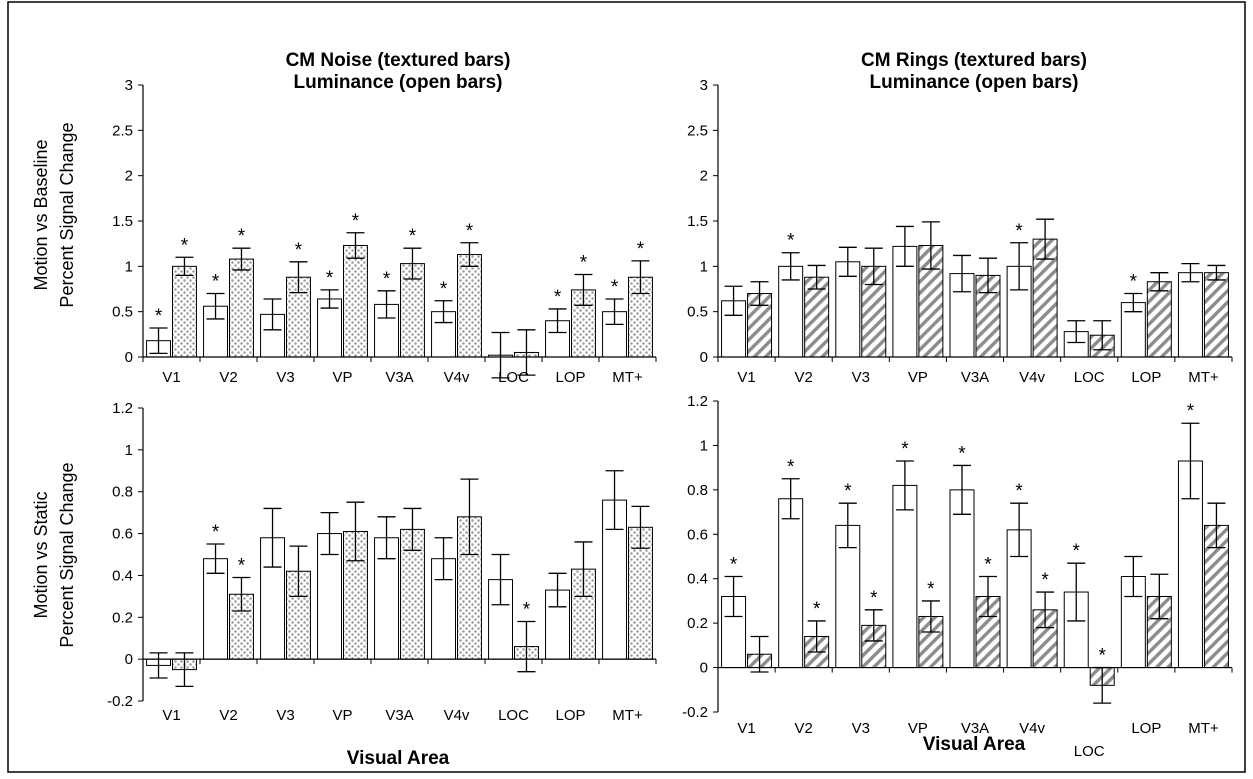  What do you see at coordinates (41, 554) in the screenshot?
I see `y-axis-label: Motion vs Static` at bounding box center [41, 554].